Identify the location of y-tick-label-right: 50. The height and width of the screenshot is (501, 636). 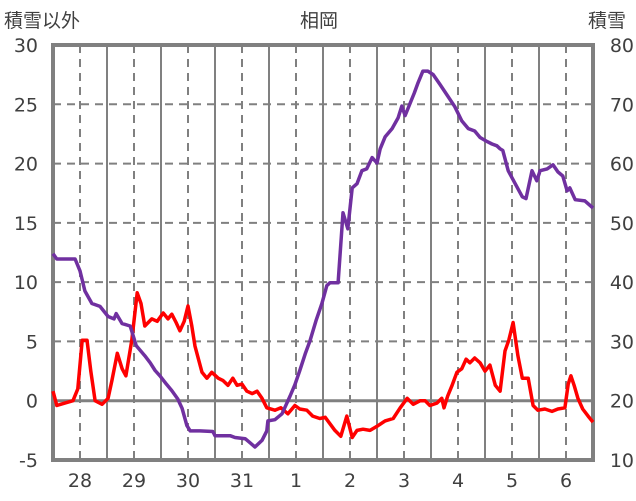
(622, 224).